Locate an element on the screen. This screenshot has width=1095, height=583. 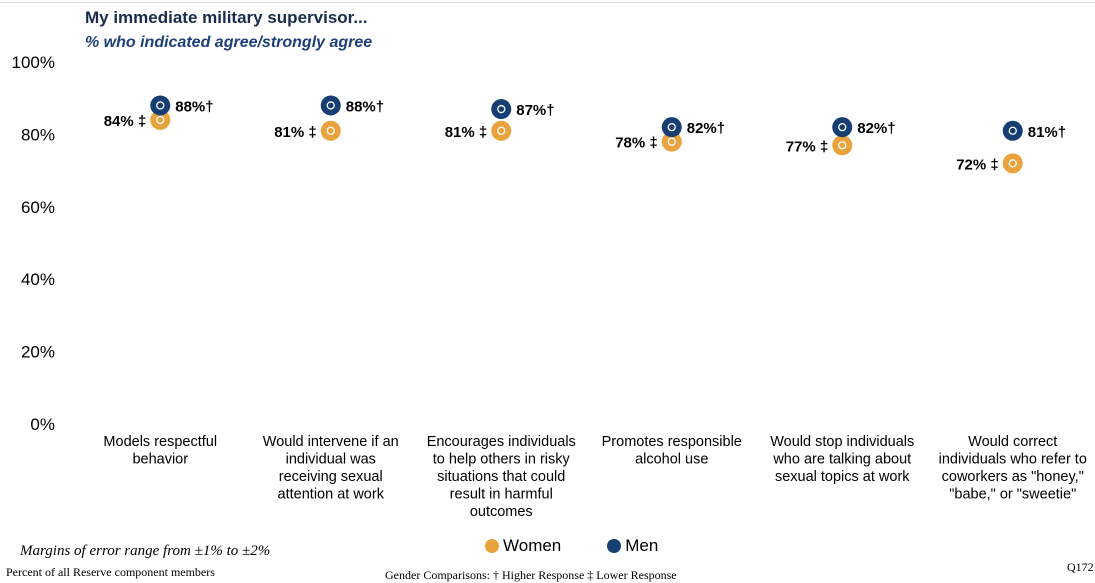
women-data-label: 72% ‡ is located at coordinates (977, 164).